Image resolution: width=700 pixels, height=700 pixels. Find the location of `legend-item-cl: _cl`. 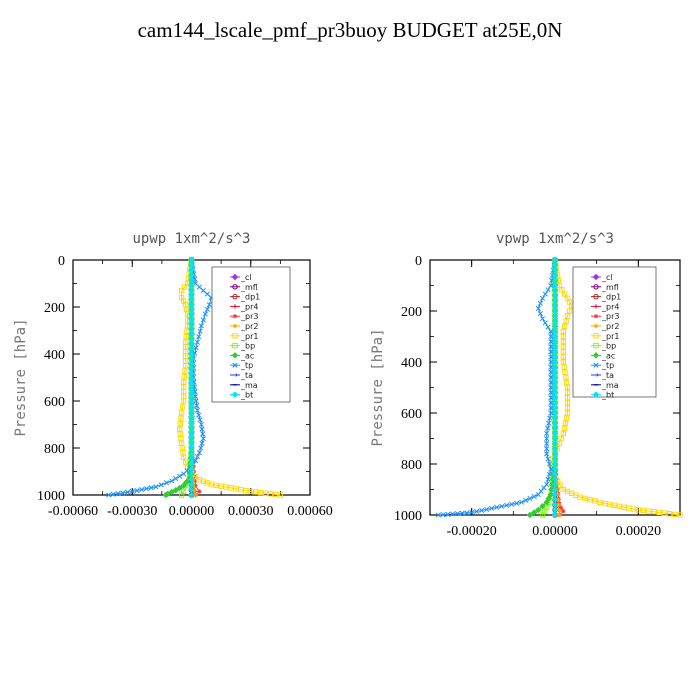

legend-item-cl: _cl is located at coordinates (241, 277).